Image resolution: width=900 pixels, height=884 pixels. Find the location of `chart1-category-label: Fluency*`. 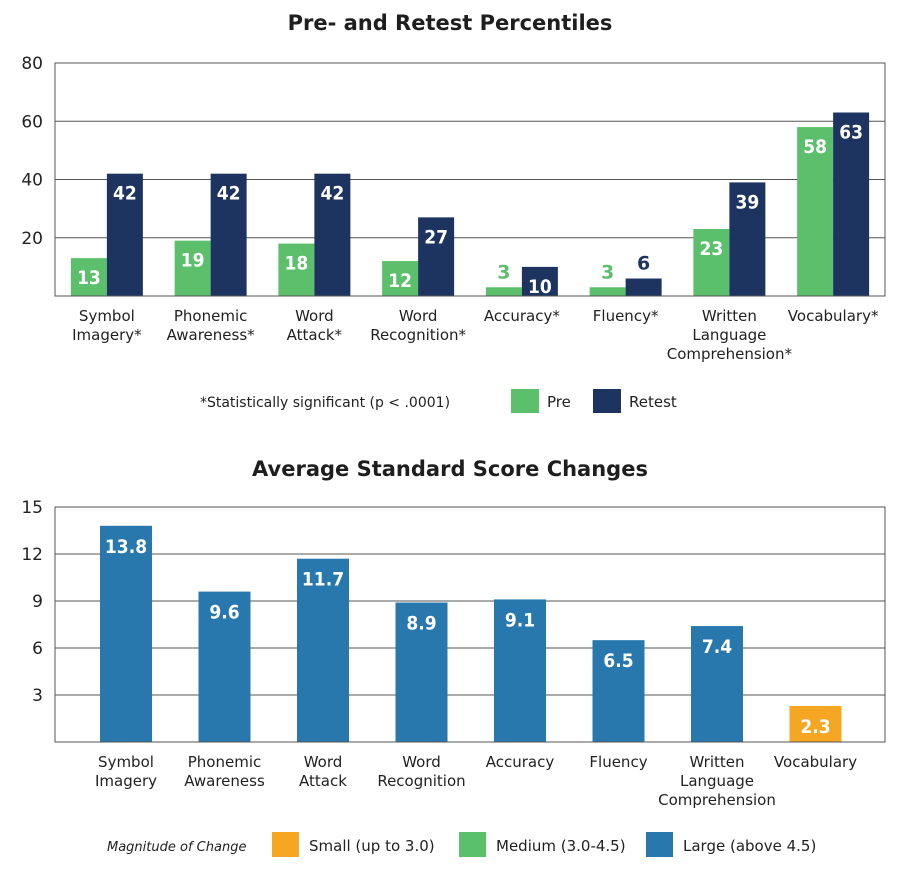

chart1-category-label: Fluency* is located at coordinates (626, 316).